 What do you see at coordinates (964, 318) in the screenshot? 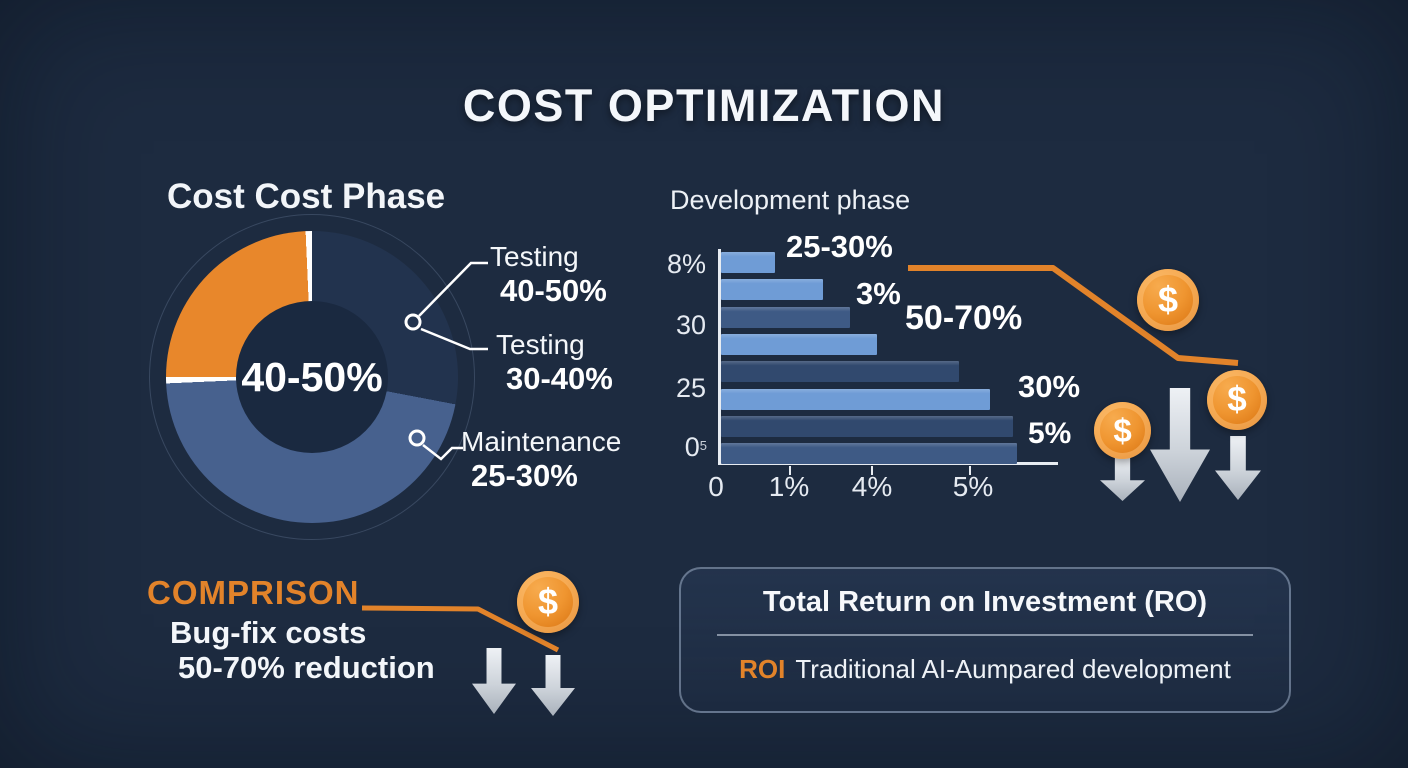
I see `bar-value-label: 50-70%` at bounding box center [964, 318].